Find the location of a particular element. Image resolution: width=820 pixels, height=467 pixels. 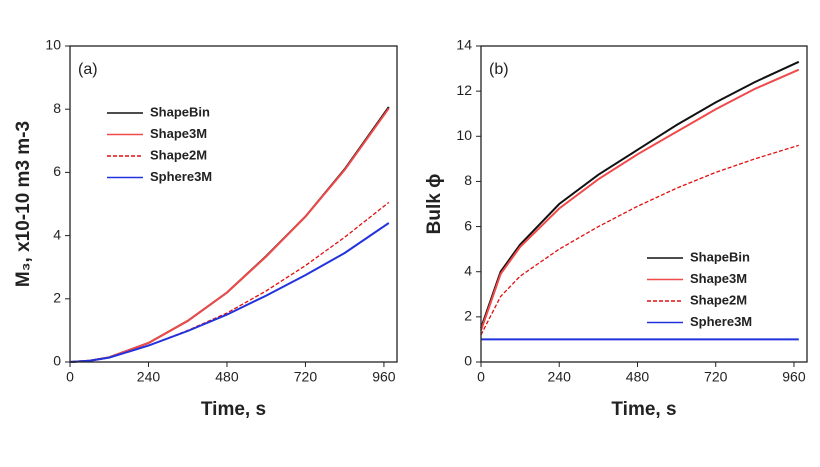

annotation: (b) is located at coordinates (499, 69).